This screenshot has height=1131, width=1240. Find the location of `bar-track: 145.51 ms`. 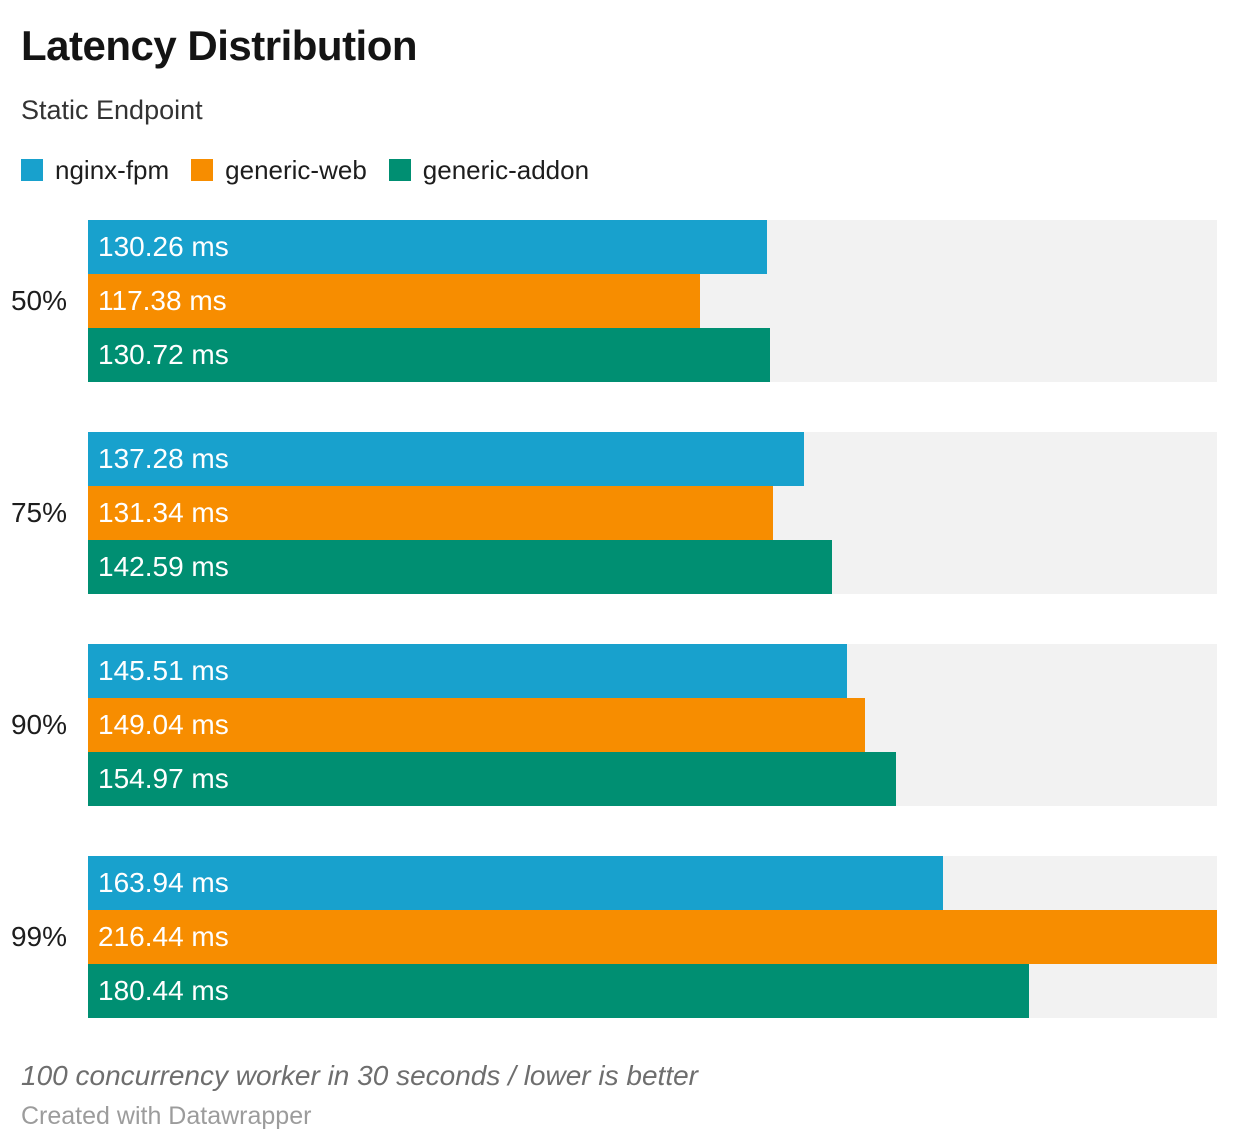

bar-track: 145.51 ms is located at coordinates (652, 670).